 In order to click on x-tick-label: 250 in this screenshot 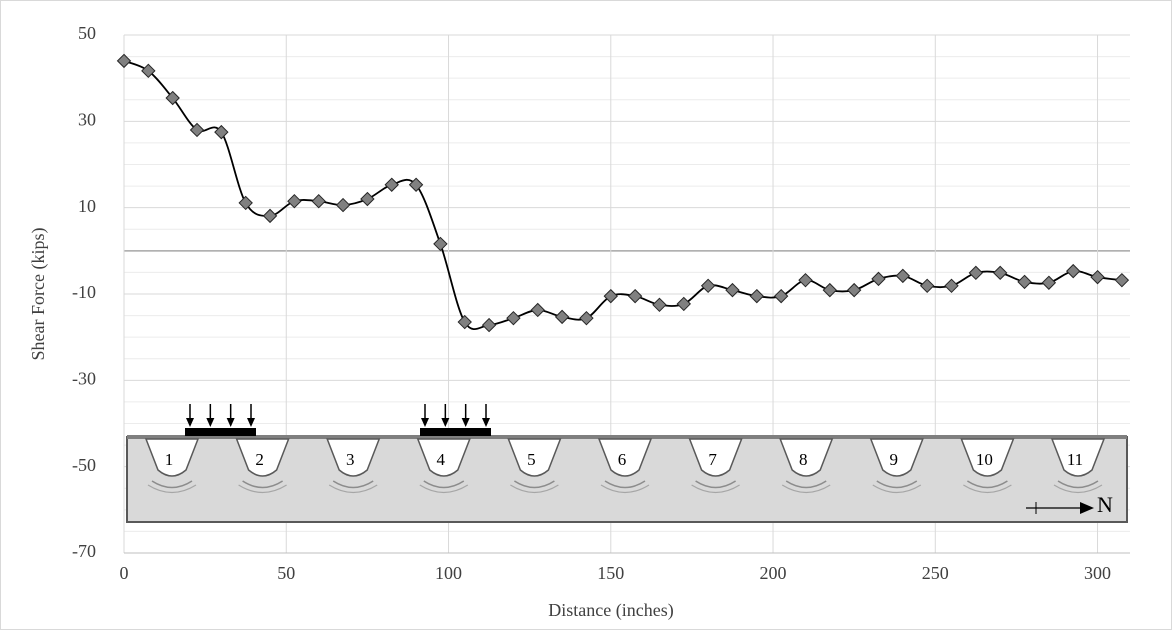, I will do `click(935, 573)`.